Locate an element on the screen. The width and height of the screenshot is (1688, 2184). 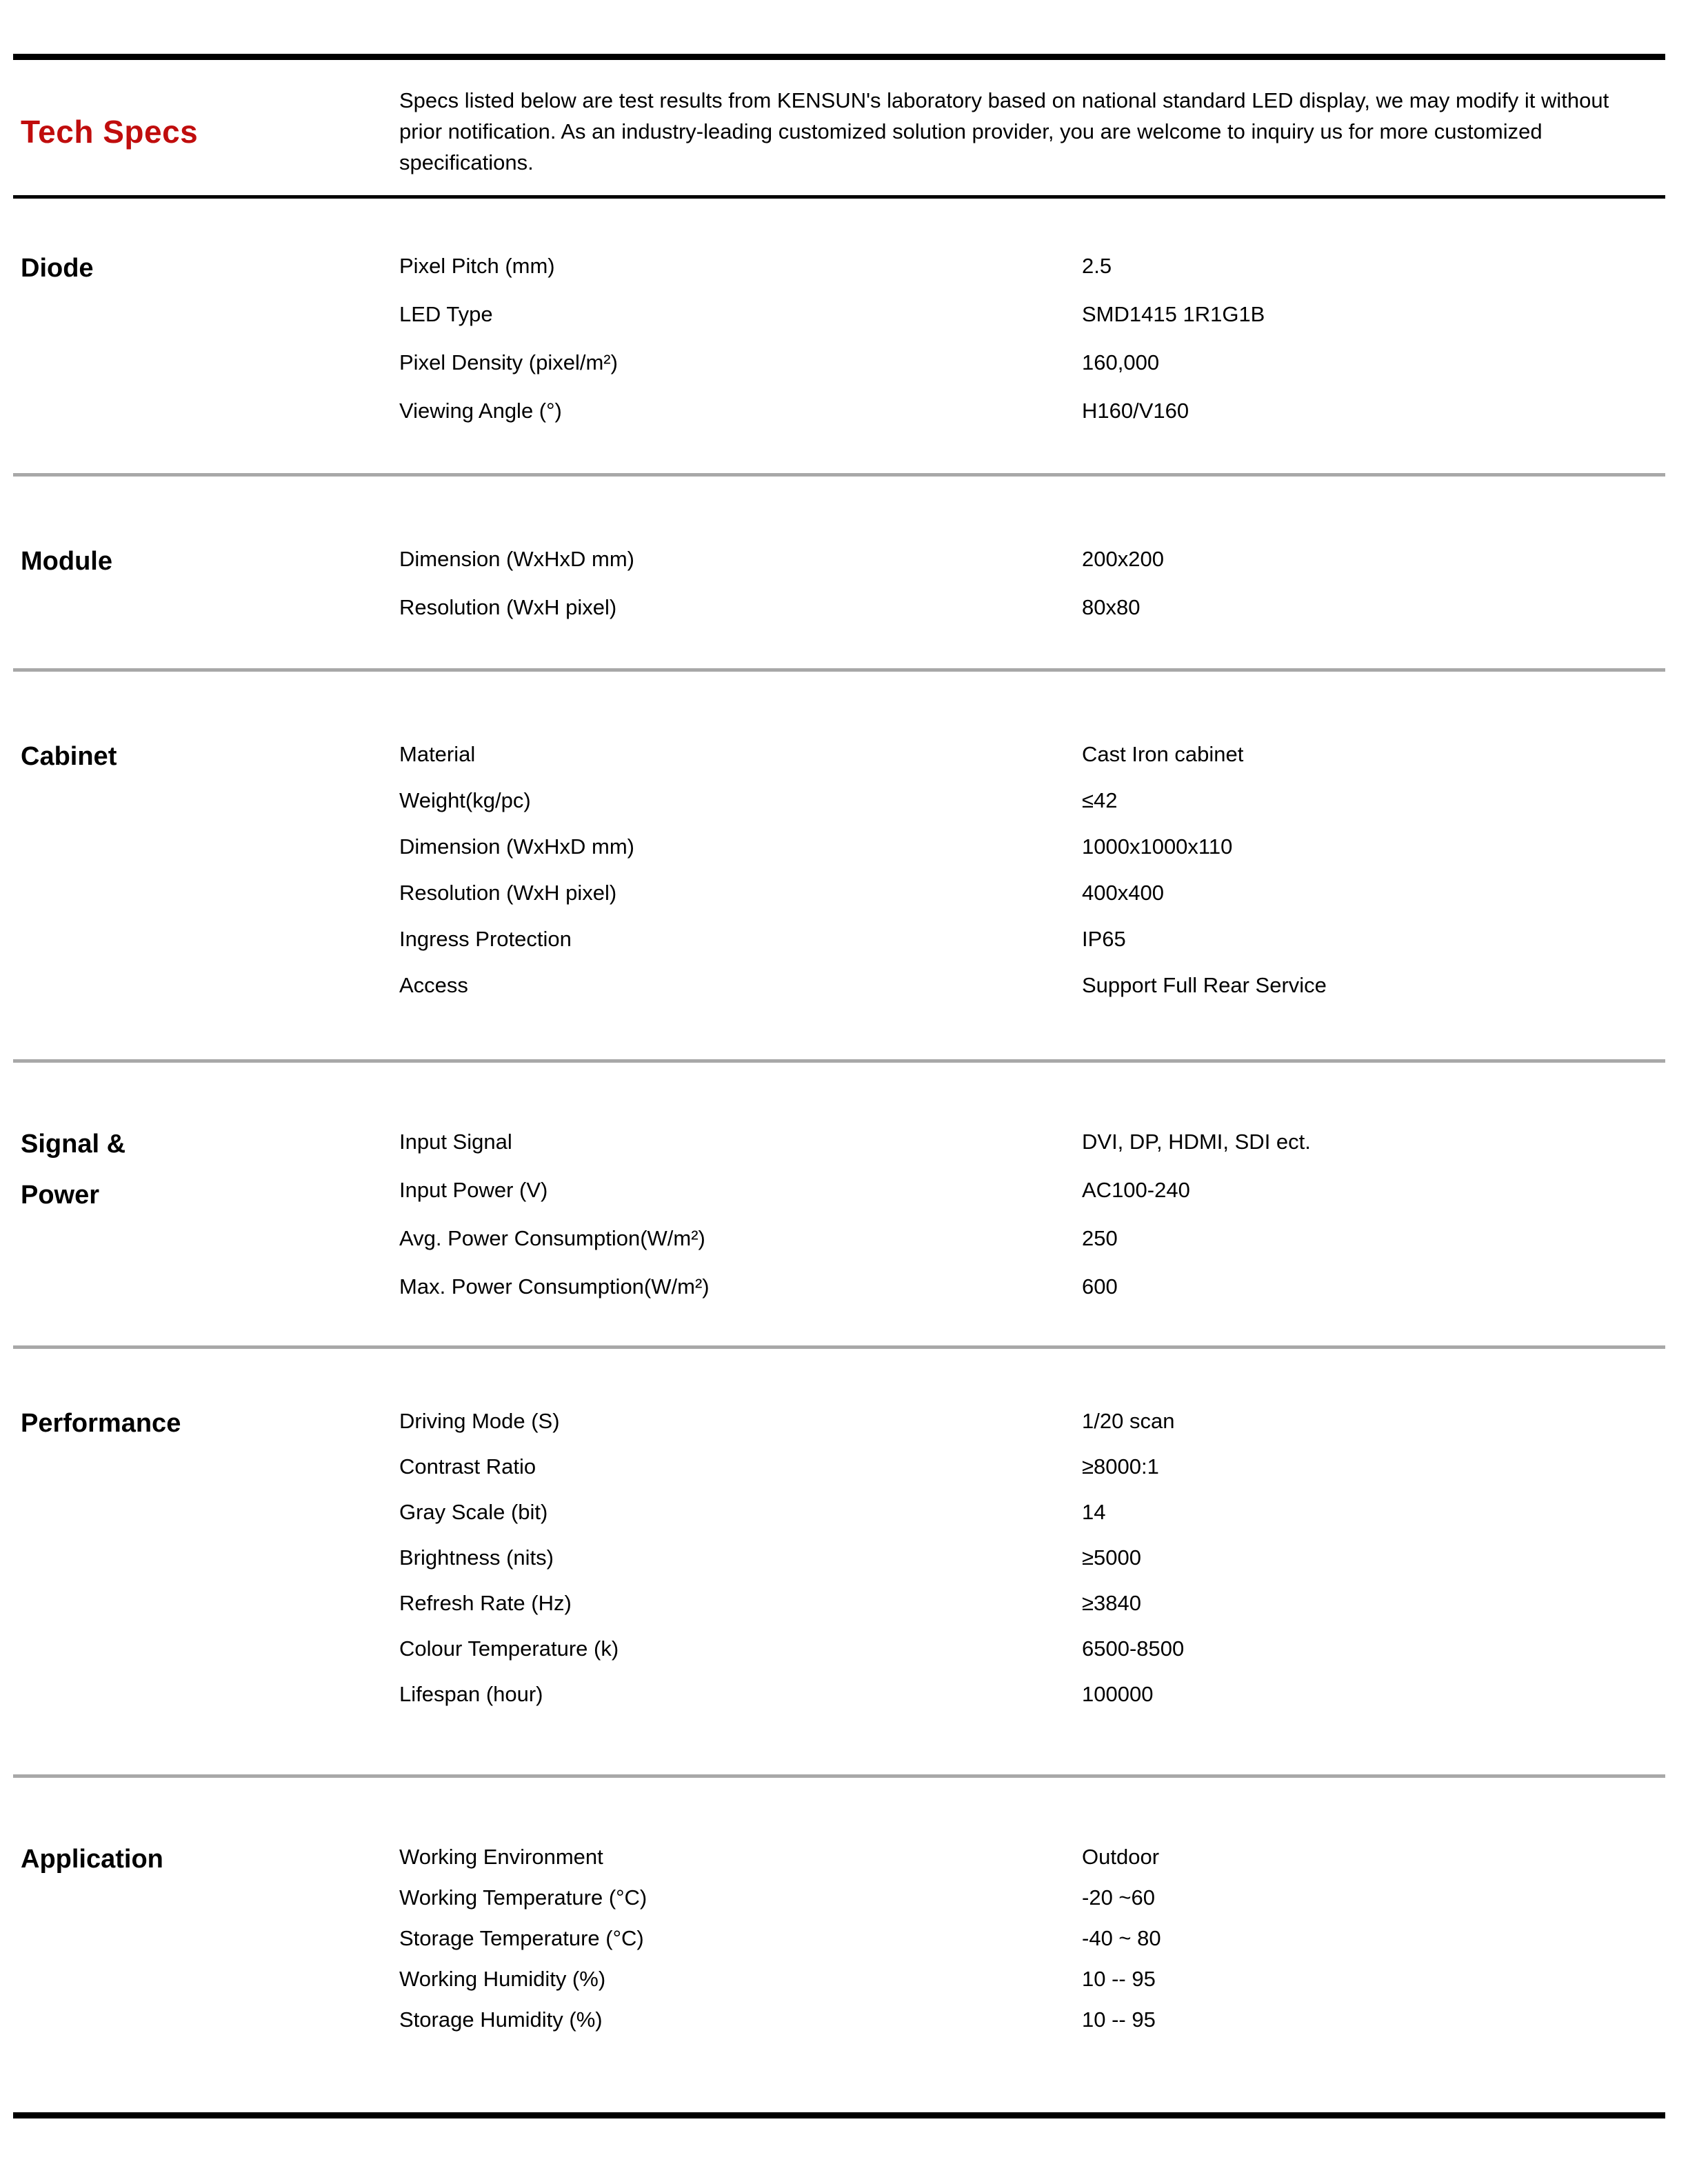
spec-label: Material is located at coordinates (438, 754).